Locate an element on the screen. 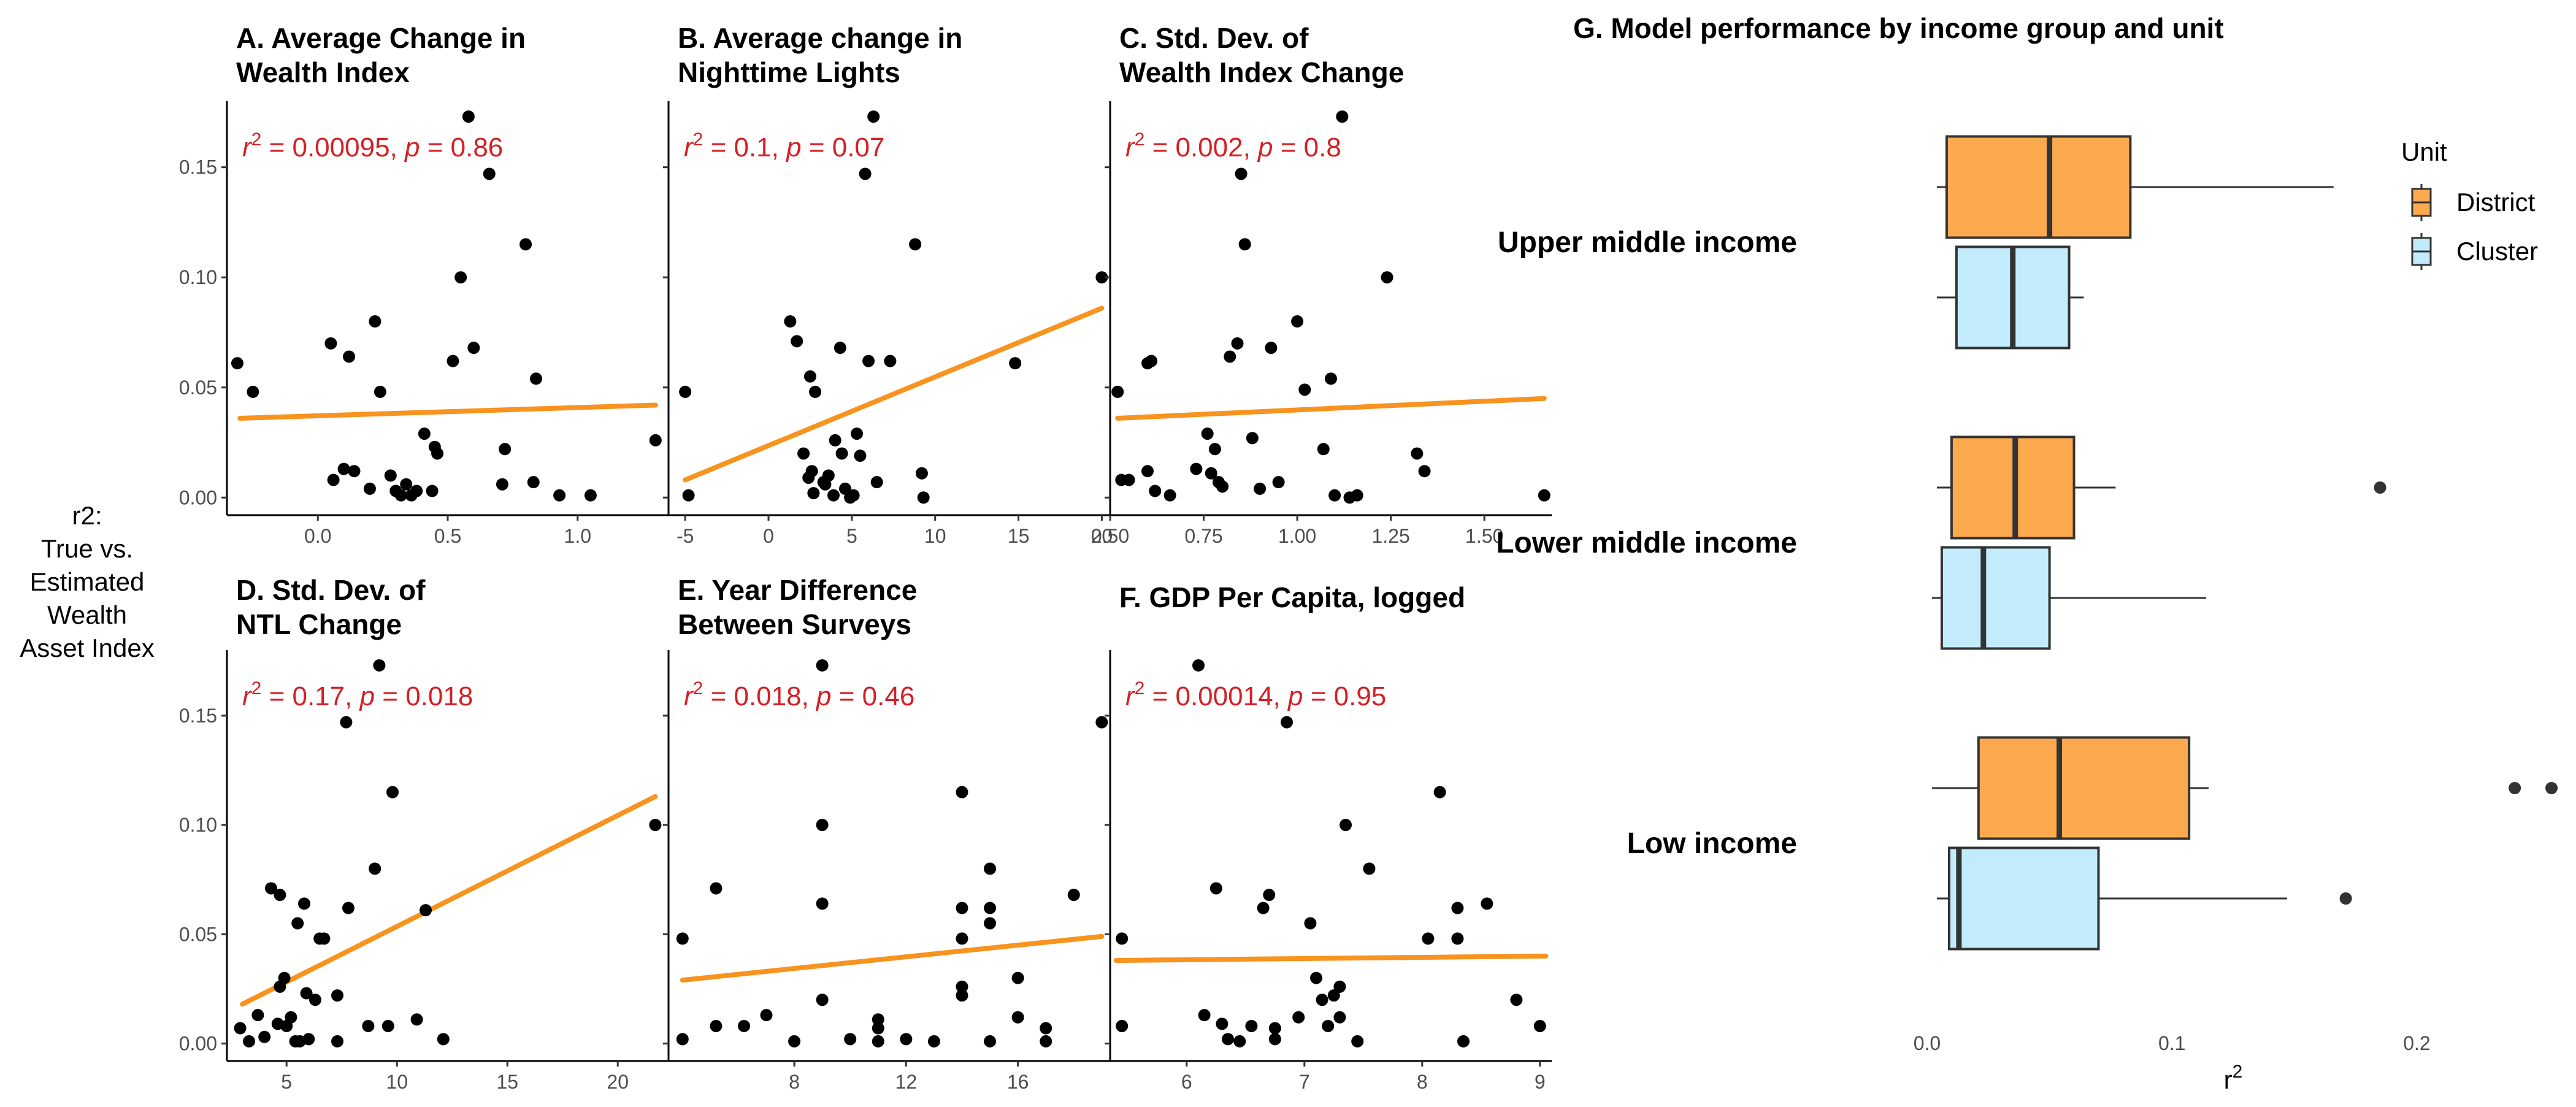 This screenshot has height=1107, width=2576. x-tick-label: 6 is located at coordinates (1186, 1082).